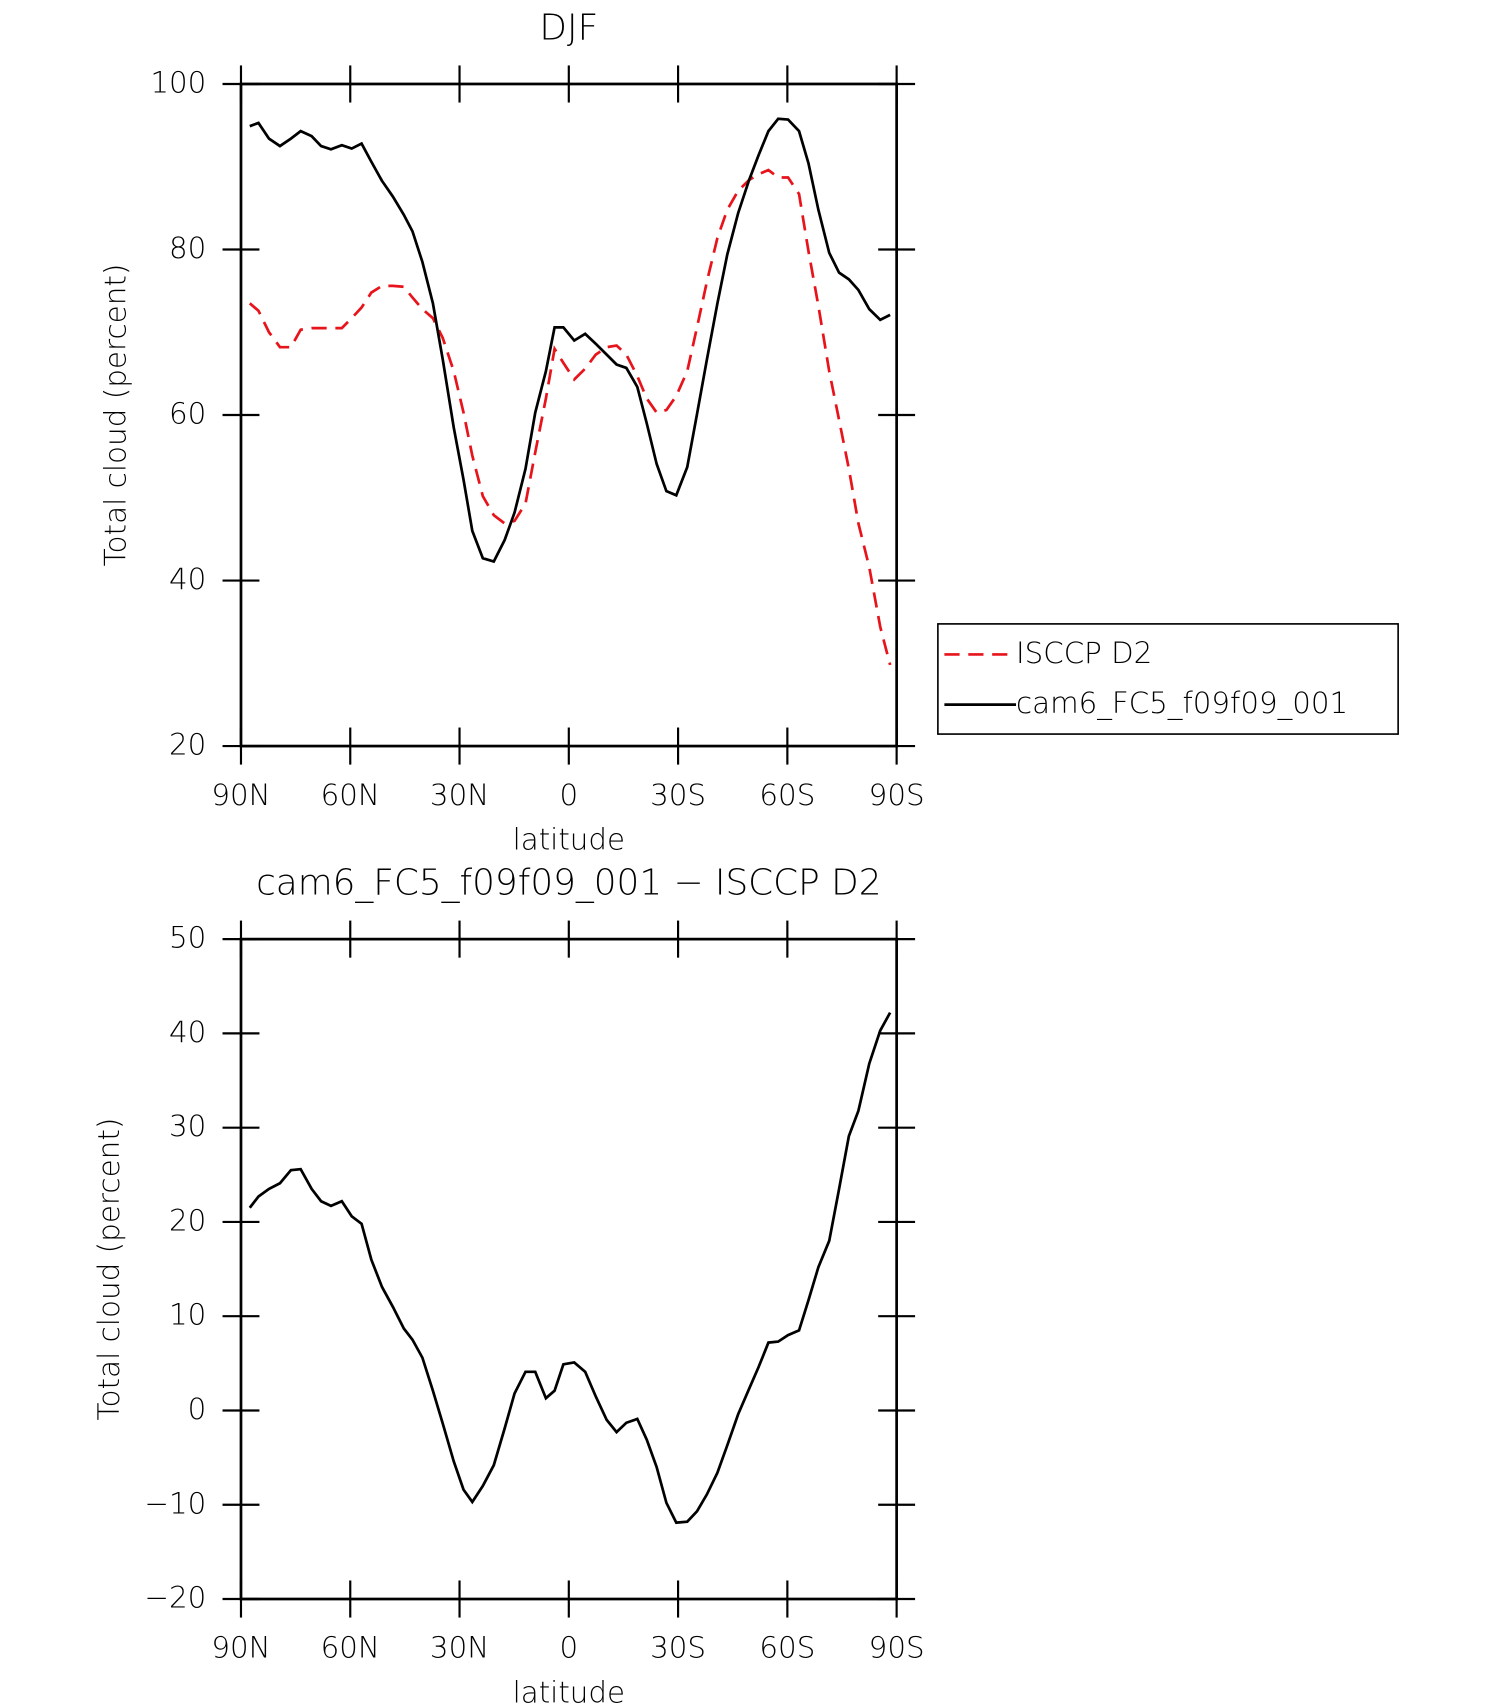 The image size is (1498, 1707). What do you see at coordinates (175, 1503) in the screenshot?
I see `y-tick-label: −10` at bounding box center [175, 1503].